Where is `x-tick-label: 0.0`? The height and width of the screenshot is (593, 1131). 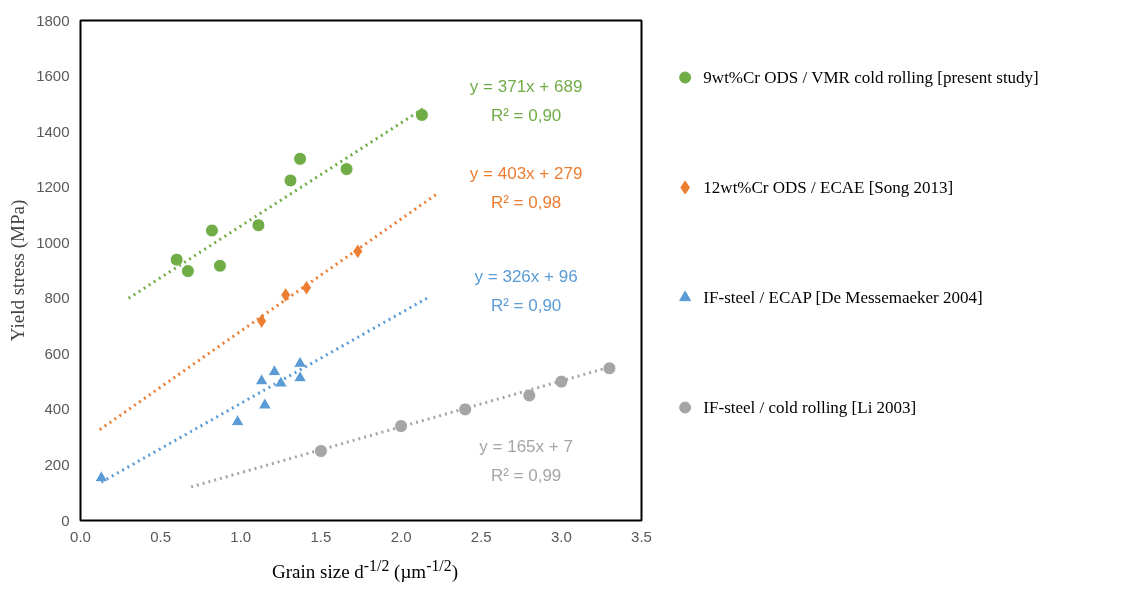 x-tick-label: 0.0 is located at coordinates (80, 536).